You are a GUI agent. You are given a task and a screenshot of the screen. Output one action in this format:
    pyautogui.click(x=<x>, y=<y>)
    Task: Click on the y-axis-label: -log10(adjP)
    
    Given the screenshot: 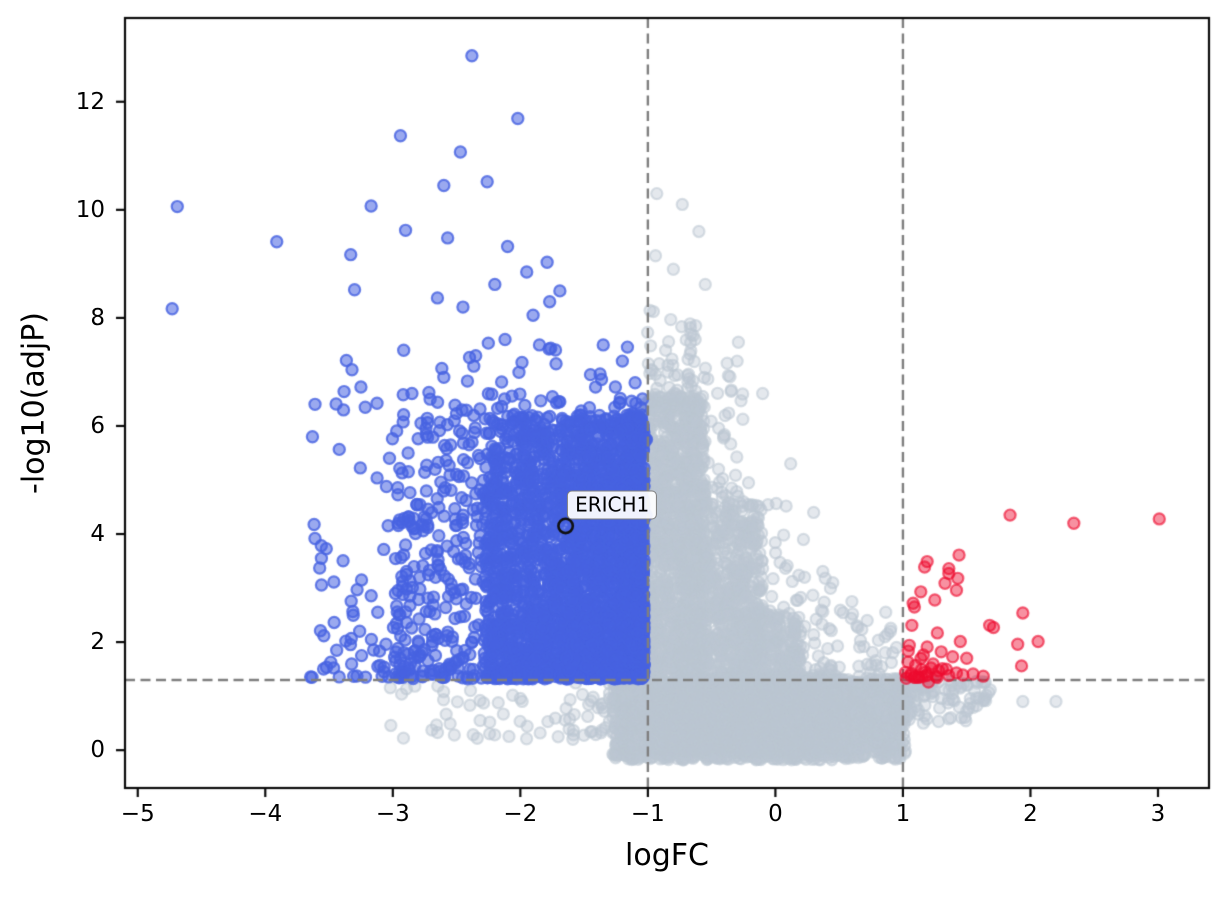 What is the action you would take?
    pyautogui.click(x=34, y=403)
    